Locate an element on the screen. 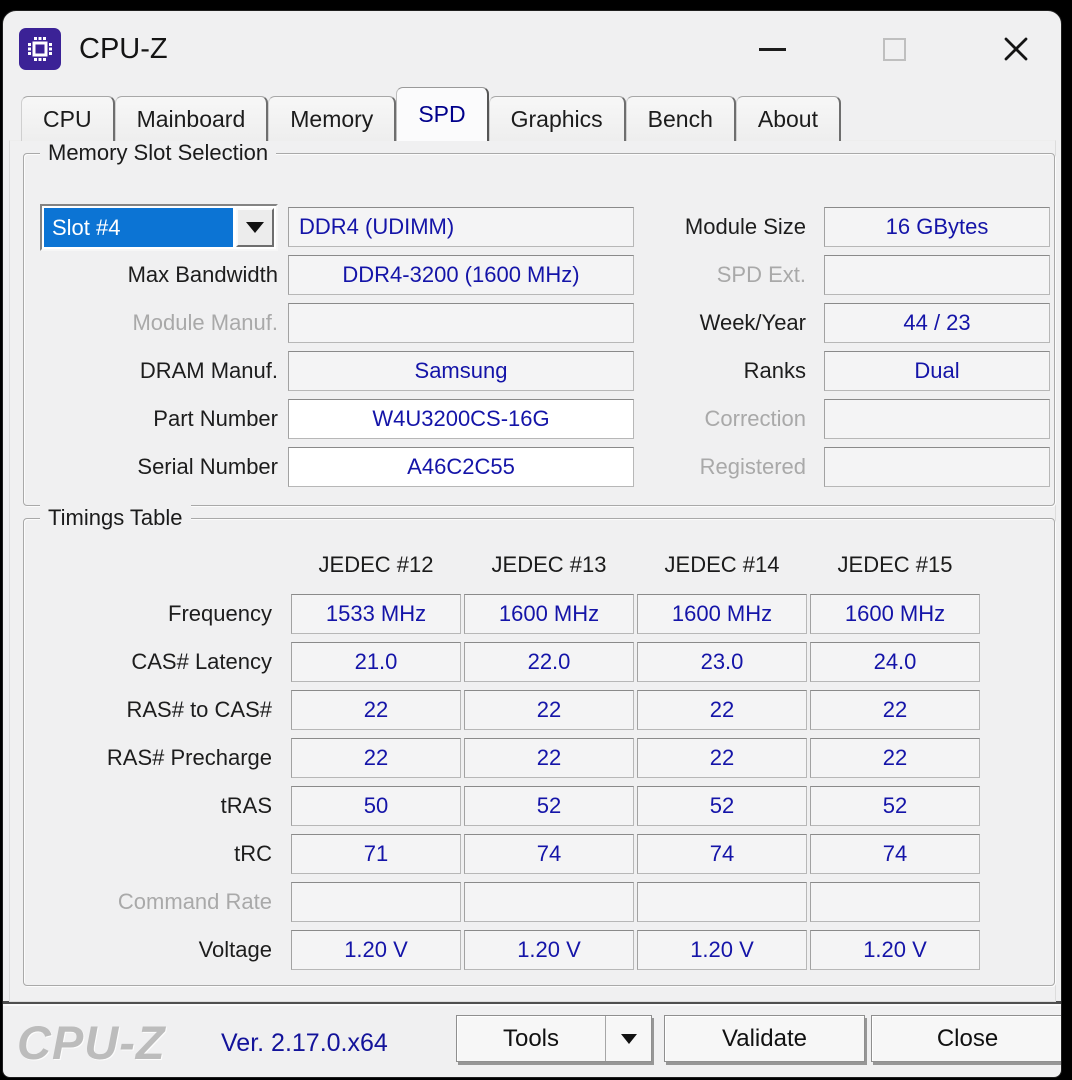  timing-cell-ras-precharge-2: 22 is located at coordinates (549, 758).